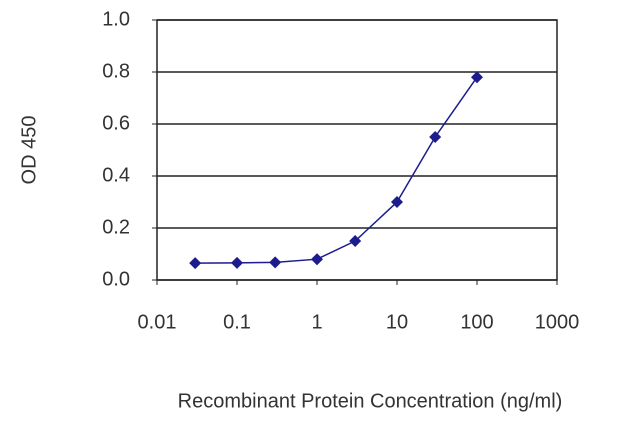 Image resolution: width=640 pixels, height=427 pixels. Describe the element at coordinates (237, 322) in the screenshot. I see `x-tick-label: 0.1` at that location.